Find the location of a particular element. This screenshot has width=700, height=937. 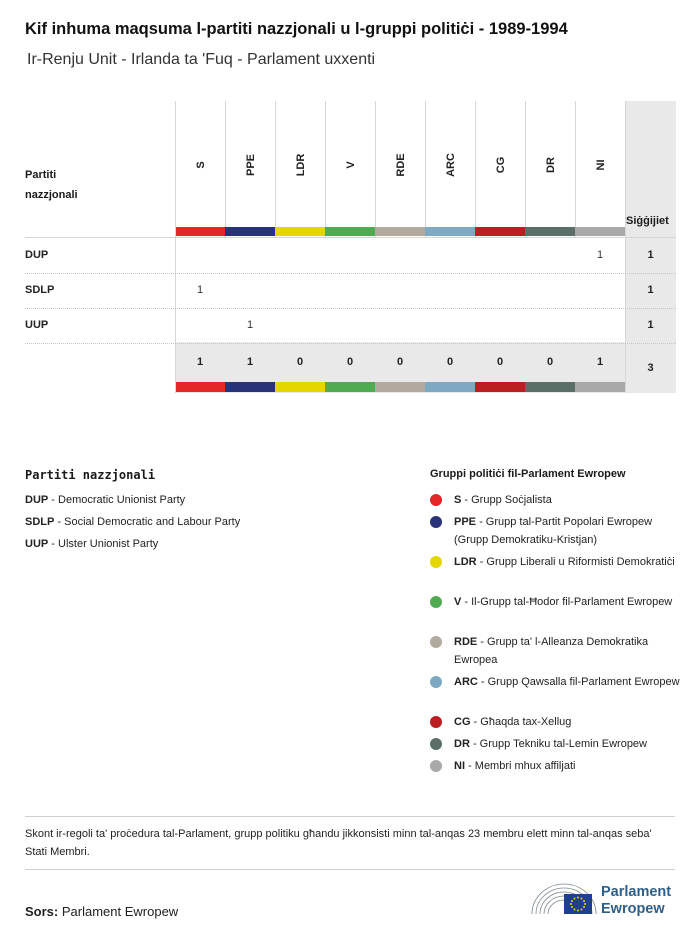

column-color-bar-bottom-ppe is located at coordinates (250, 387).